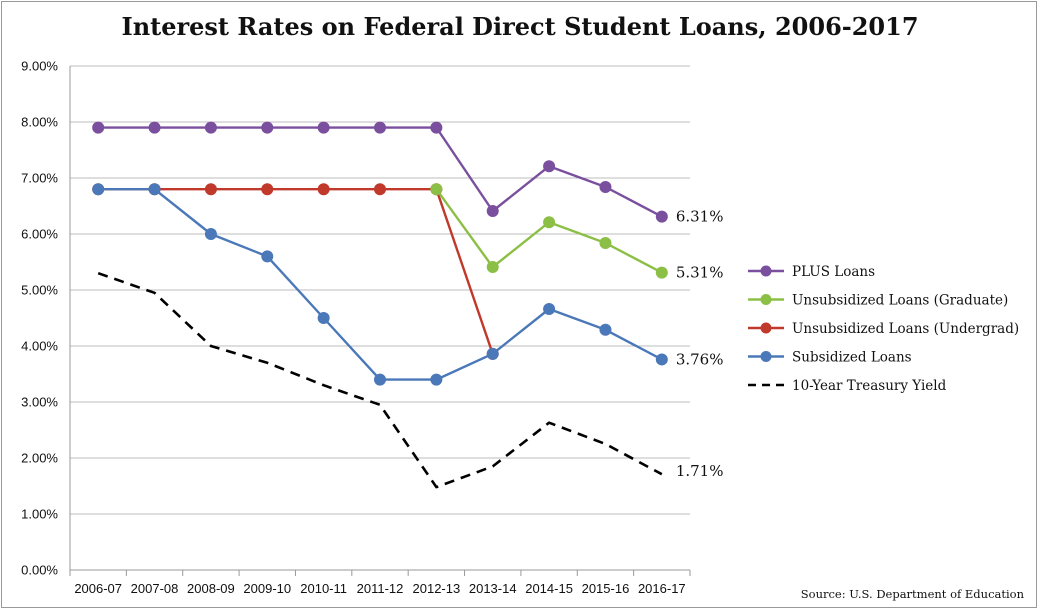 The width and height of the screenshot is (1040, 611). I want to click on x-tick-label: 2011-12, so click(380, 588).